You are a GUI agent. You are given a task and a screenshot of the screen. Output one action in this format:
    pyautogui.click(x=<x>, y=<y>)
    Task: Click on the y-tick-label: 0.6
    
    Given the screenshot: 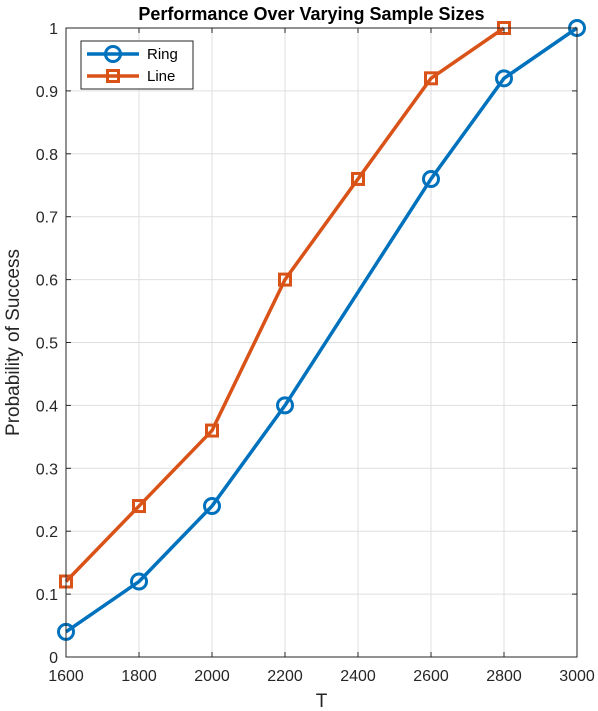 What is the action you would take?
    pyautogui.click(x=47, y=281)
    